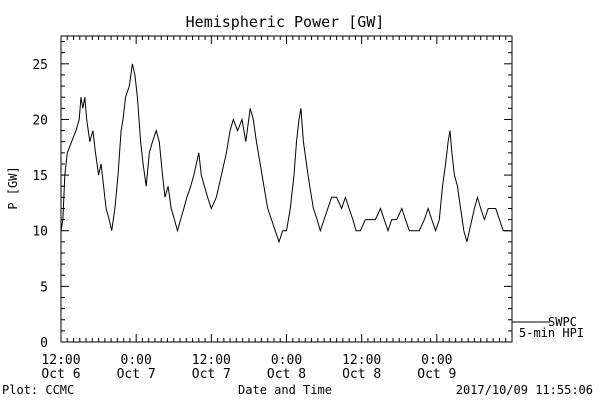 The image size is (600, 400). Describe the element at coordinates (40, 120) in the screenshot. I see `y-tick-label: 20` at that location.